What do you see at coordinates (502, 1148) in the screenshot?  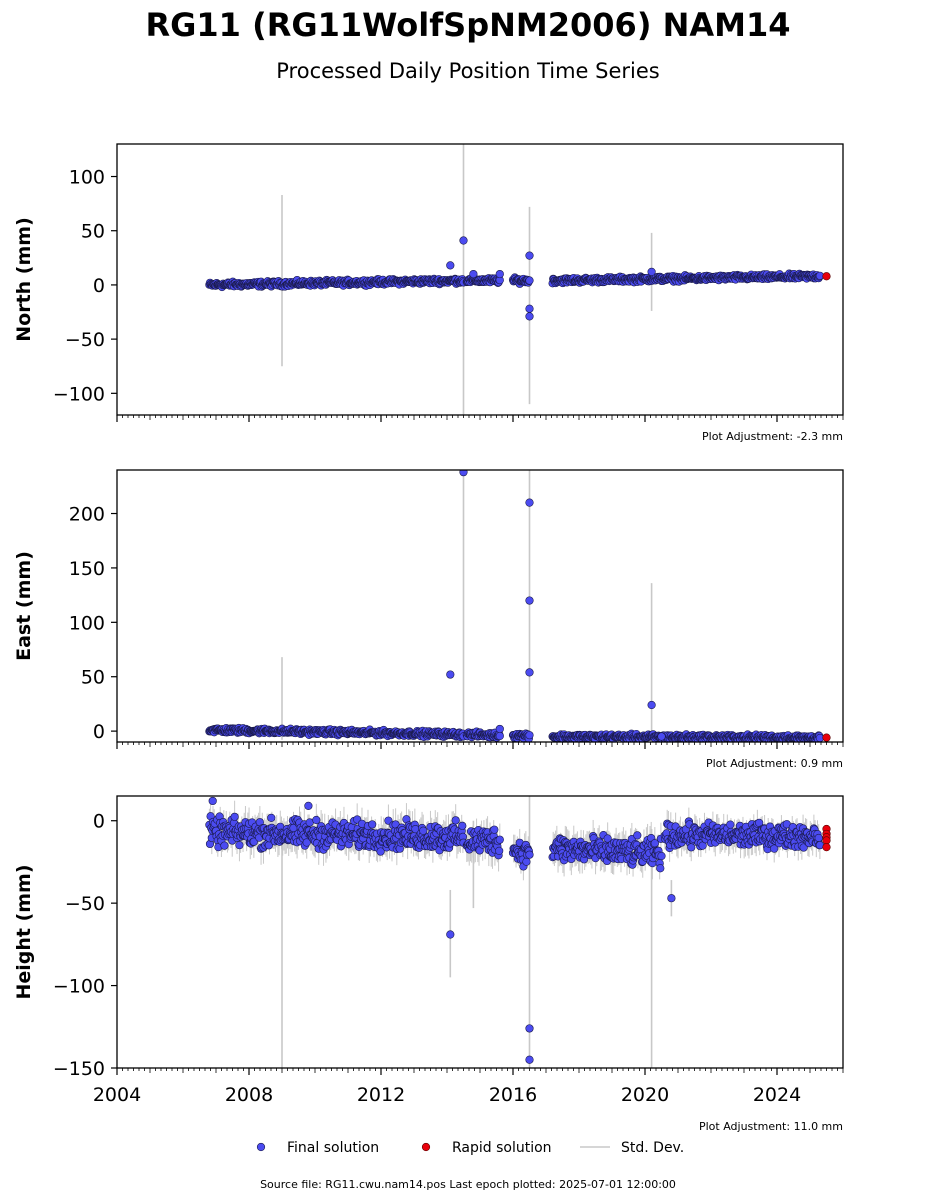 I see `legend-label: Rapid solution` at bounding box center [502, 1148].